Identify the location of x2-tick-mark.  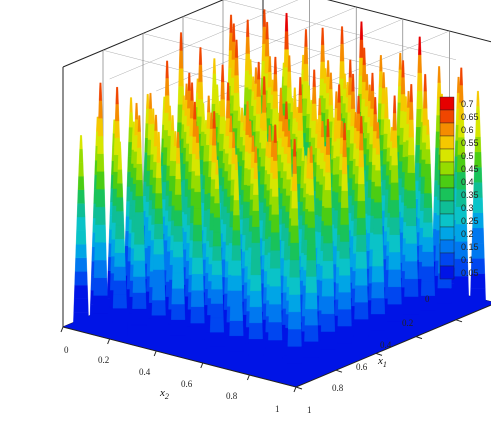
(202, 365).